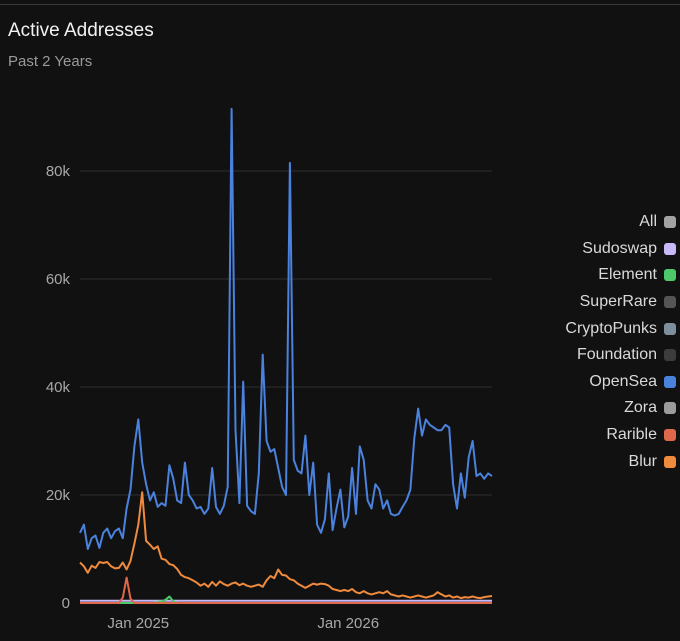  I want to click on y-axis-ticks: 0 20k 40k 60k 80k, so click(58, 387).